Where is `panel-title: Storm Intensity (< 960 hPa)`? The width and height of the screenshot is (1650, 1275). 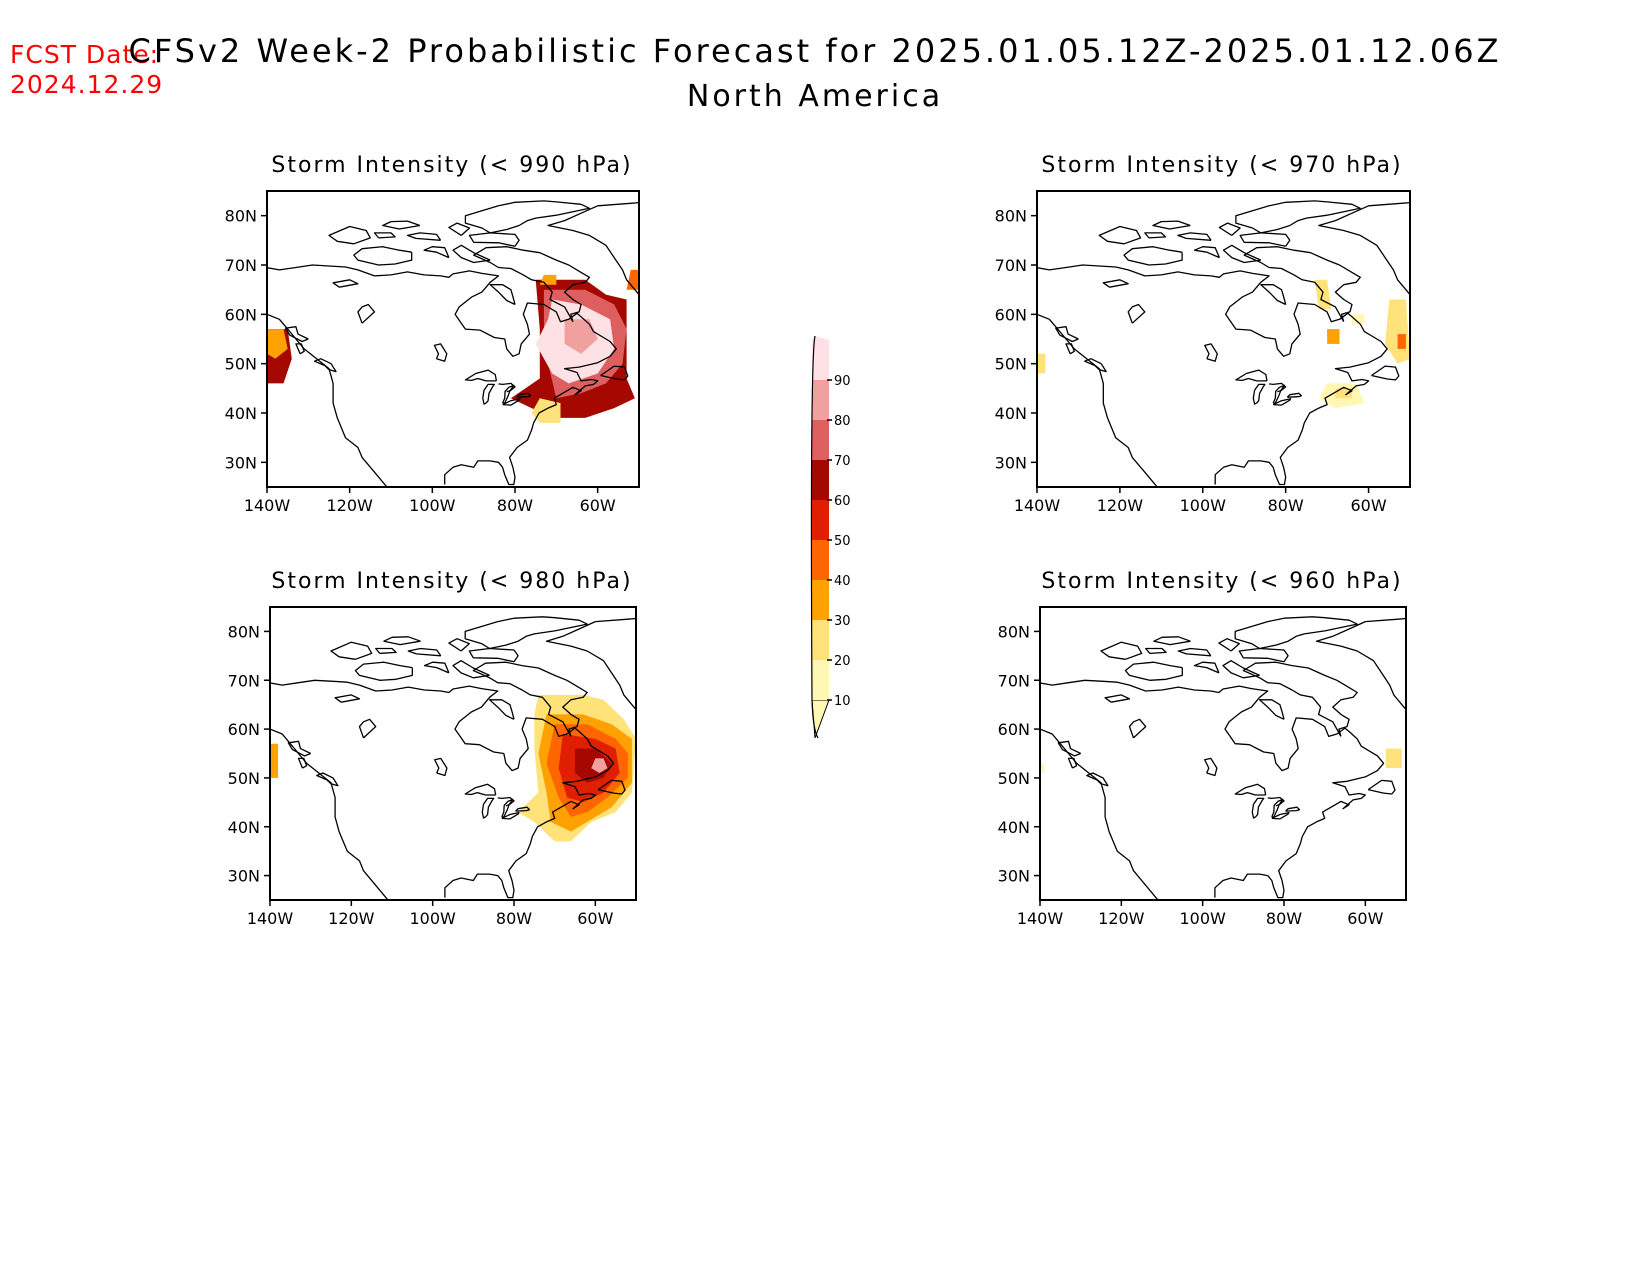
panel-title: Storm Intensity (< 960 hPa) is located at coordinates (1221, 581).